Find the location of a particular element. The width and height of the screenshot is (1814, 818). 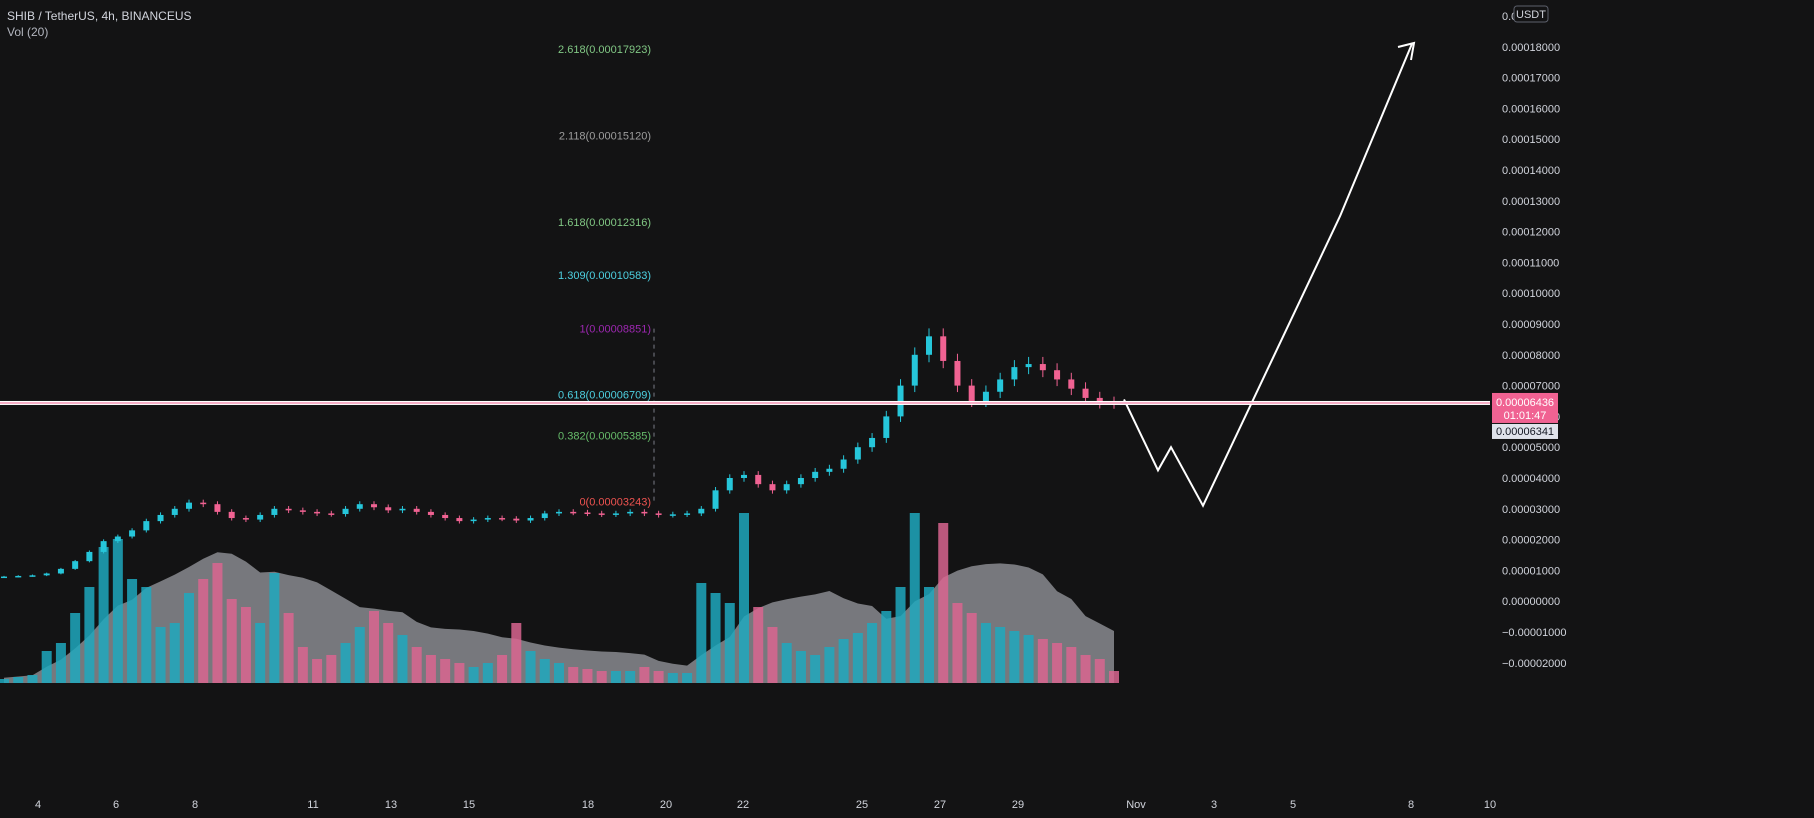

price-tick-label: 0.00012000 is located at coordinates (1531, 233).